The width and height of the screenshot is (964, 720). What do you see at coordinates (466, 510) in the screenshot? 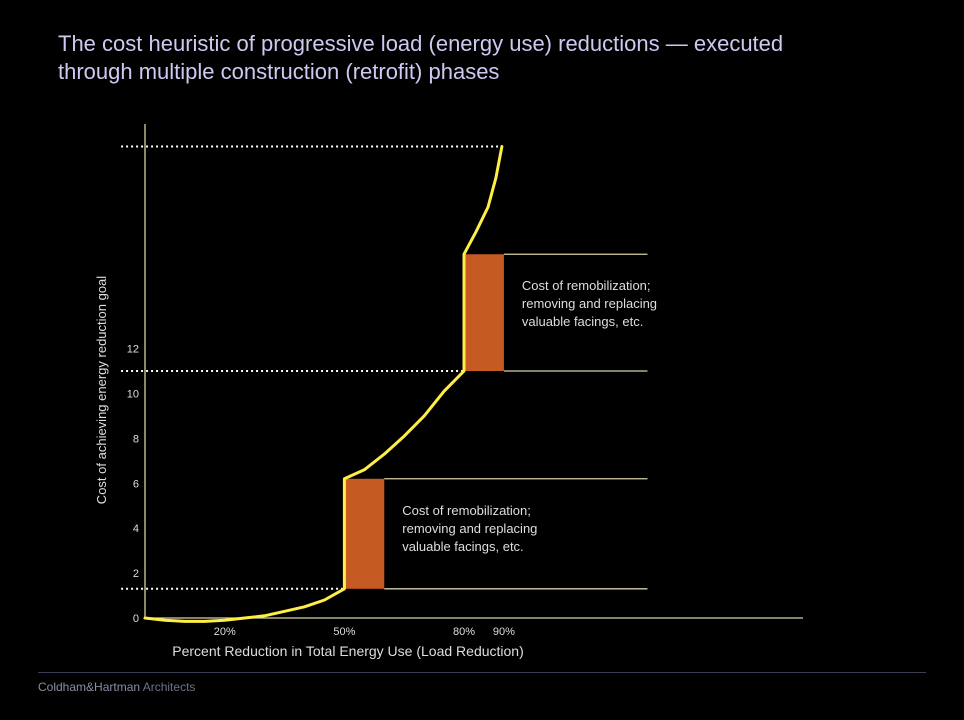
I see `remobilization-note-1-line-1: Cost of remobilization;` at bounding box center [466, 510].